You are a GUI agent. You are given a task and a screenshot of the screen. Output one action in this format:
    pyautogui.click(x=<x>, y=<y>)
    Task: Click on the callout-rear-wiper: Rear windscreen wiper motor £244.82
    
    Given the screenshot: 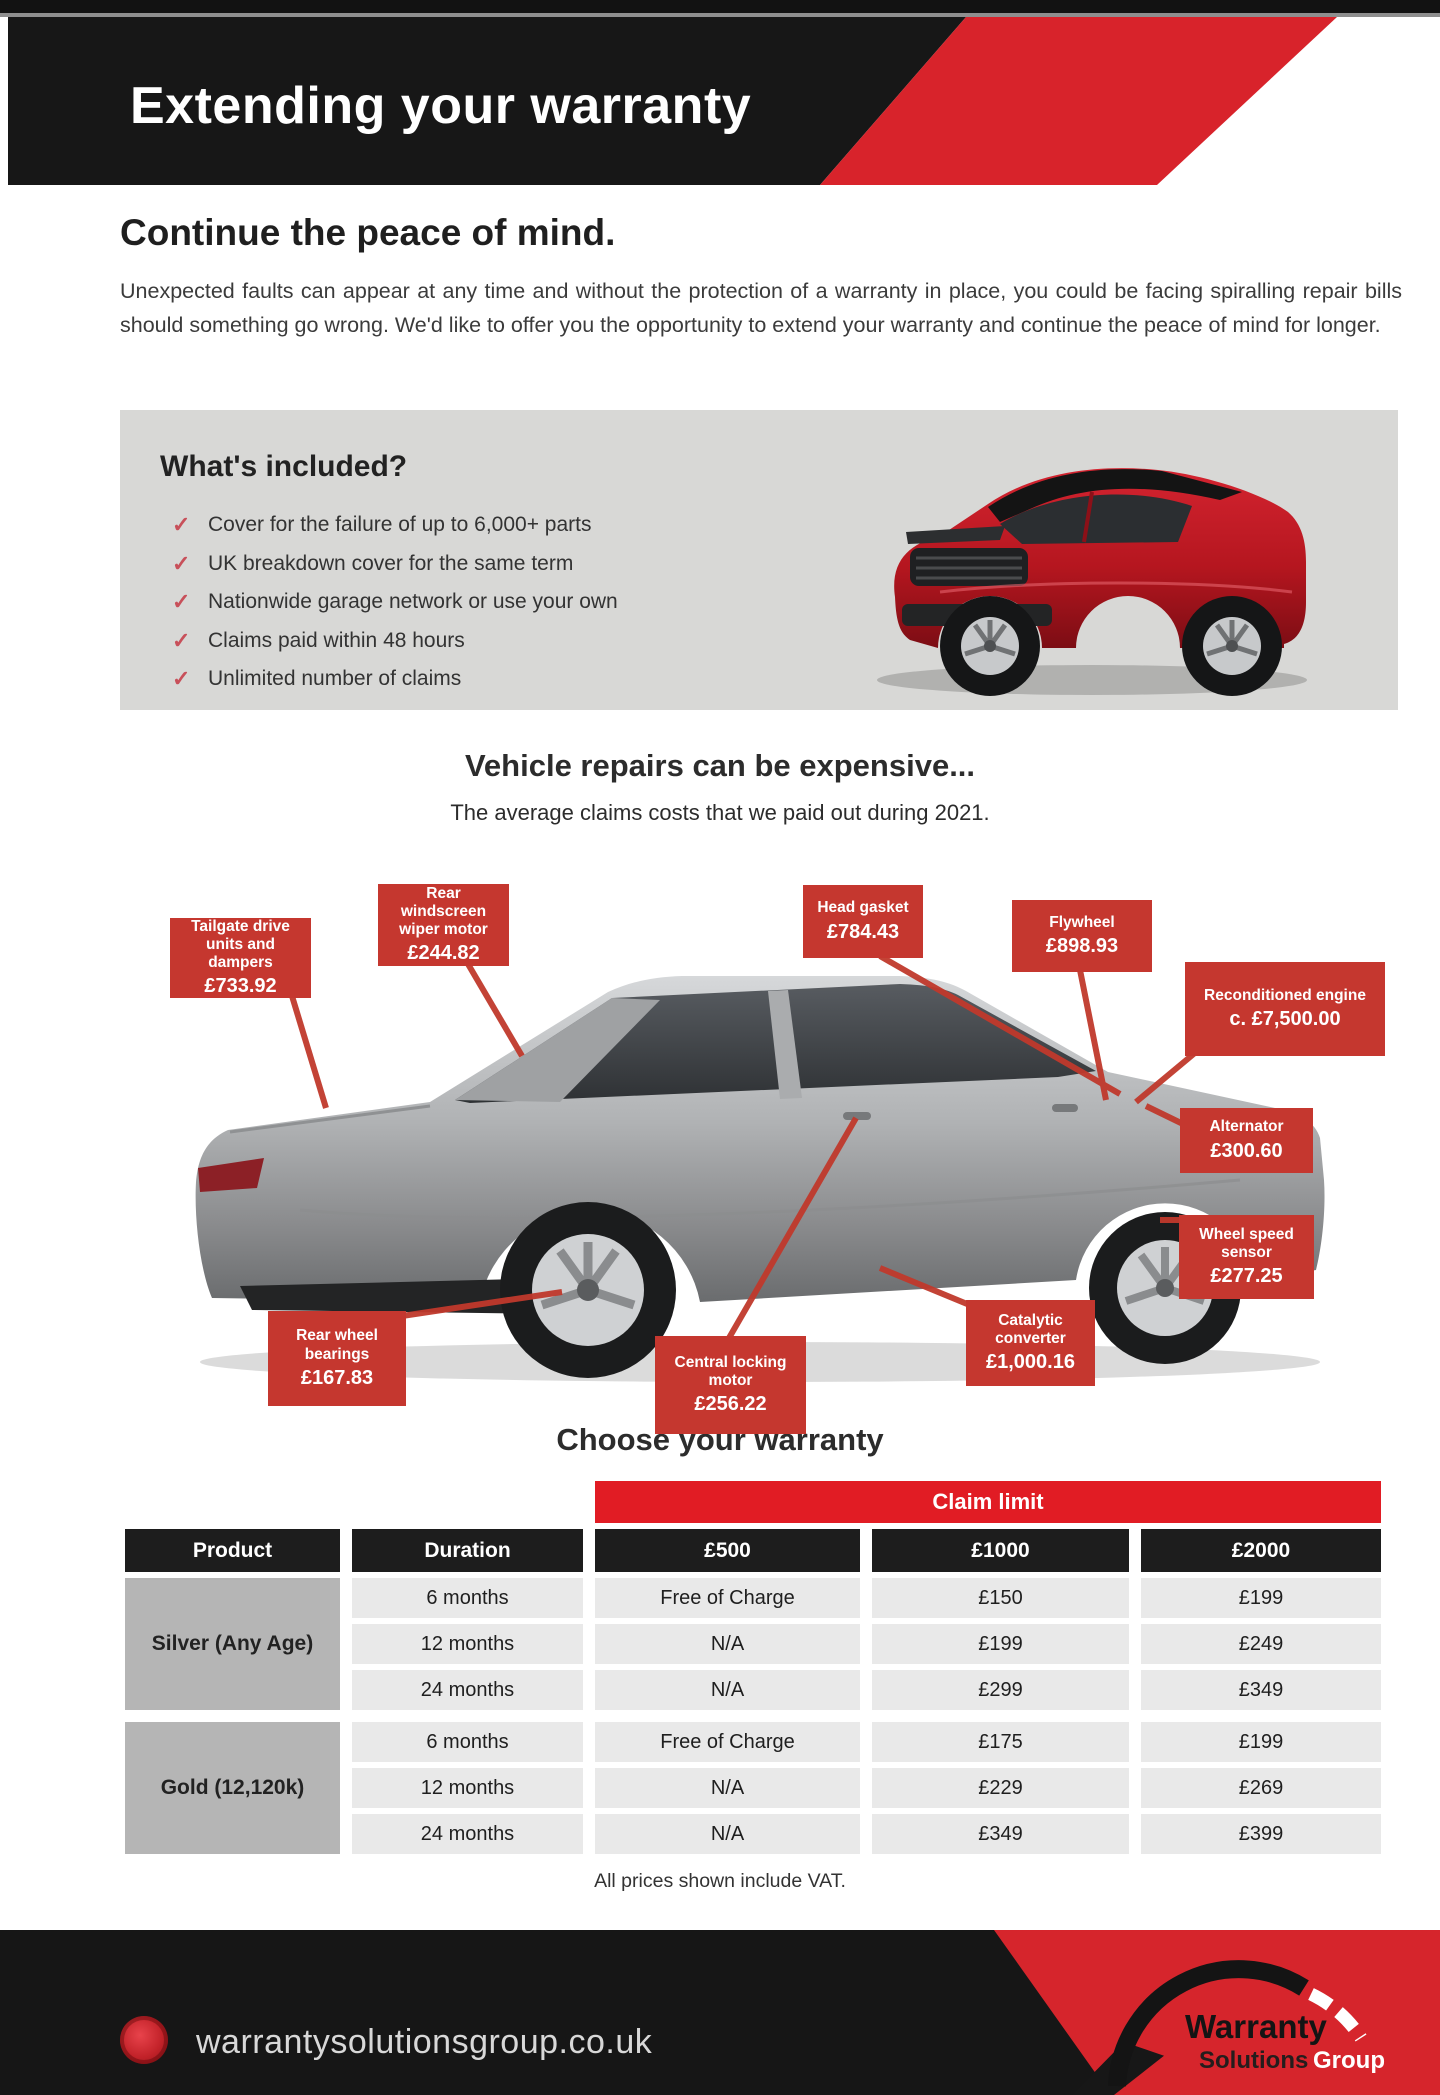 What is the action you would take?
    pyautogui.click(x=443, y=925)
    